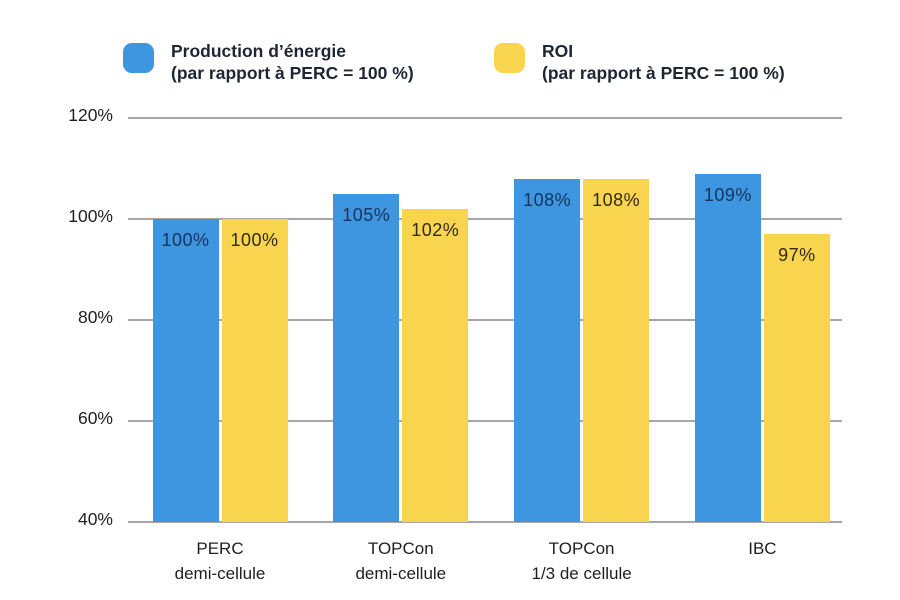 The width and height of the screenshot is (900, 600). Describe the element at coordinates (185, 370) in the screenshot. I see `bar-series-0-cat-0: 100%` at that location.